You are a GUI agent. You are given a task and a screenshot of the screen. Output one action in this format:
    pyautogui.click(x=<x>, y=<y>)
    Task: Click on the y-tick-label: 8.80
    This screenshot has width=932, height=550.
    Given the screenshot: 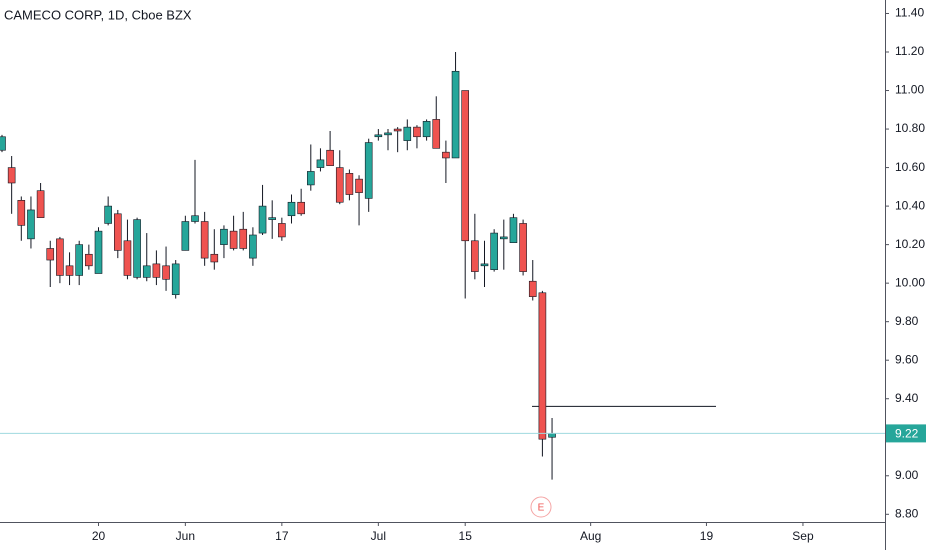 What is the action you would take?
    pyautogui.click(x=907, y=513)
    